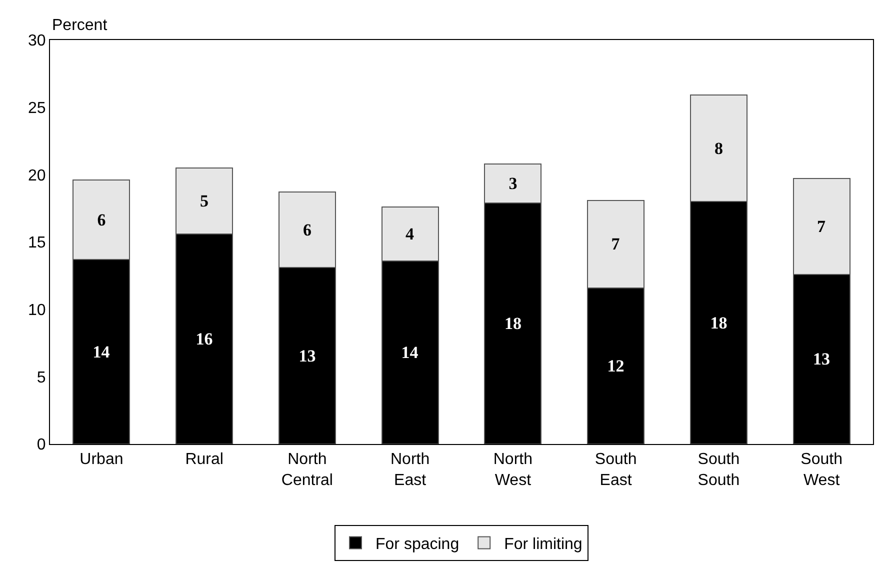  What do you see at coordinates (204, 459) in the screenshot?
I see `x-tick-label: Rural` at bounding box center [204, 459].